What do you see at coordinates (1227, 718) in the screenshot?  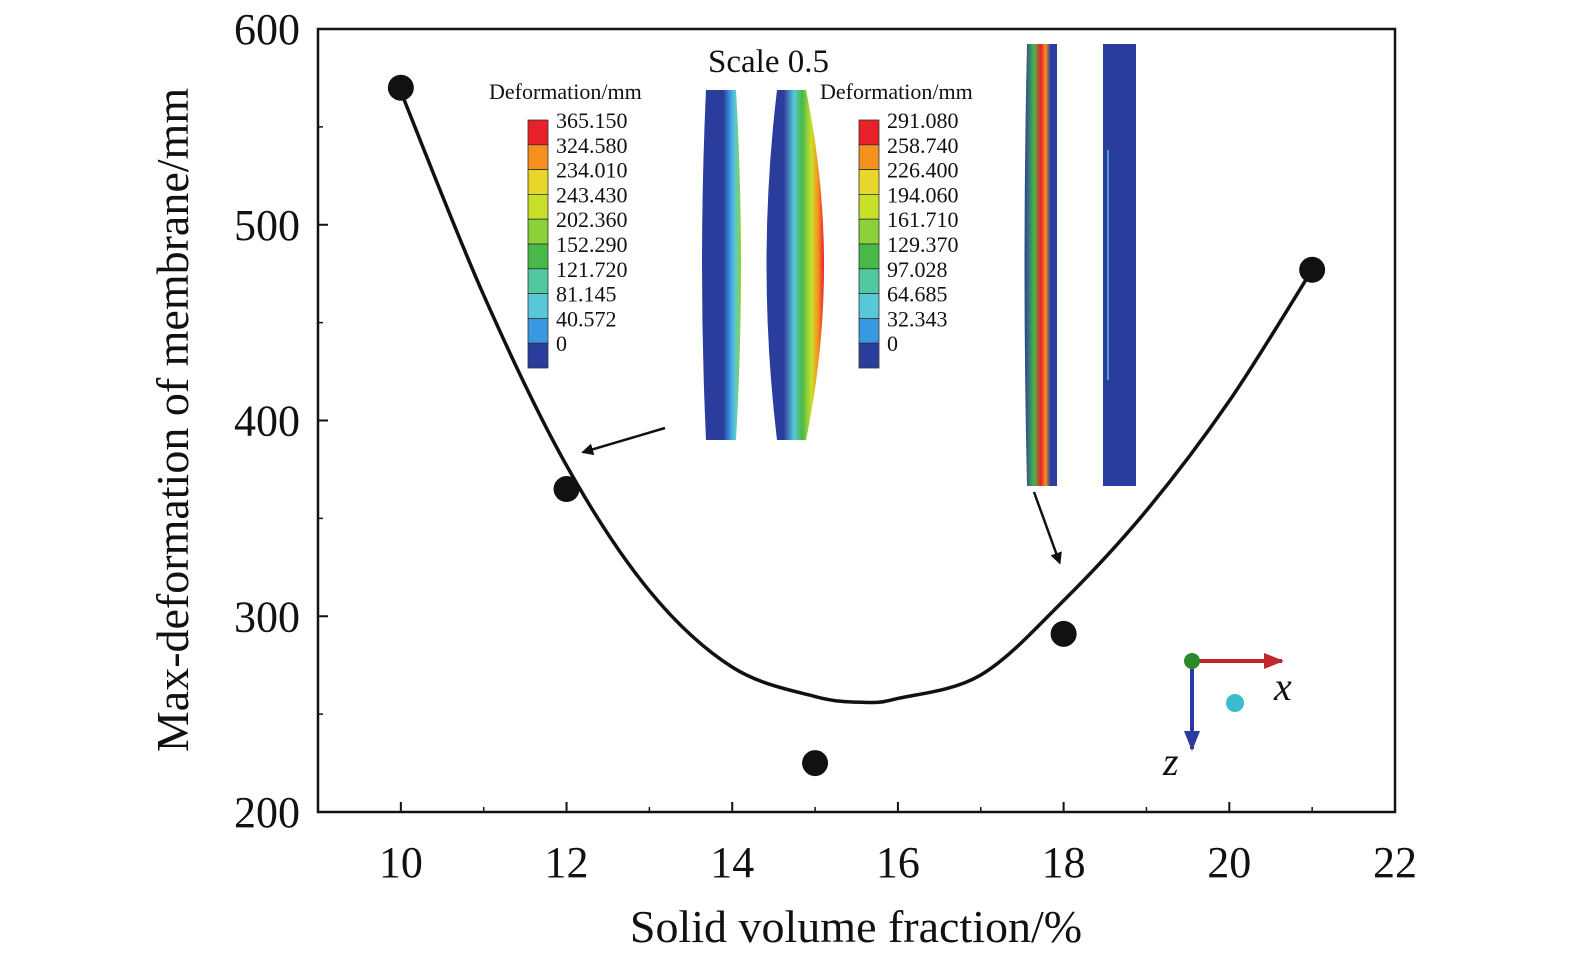 I see `coordinate-triad: x z` at bounding box center [1227, 718].